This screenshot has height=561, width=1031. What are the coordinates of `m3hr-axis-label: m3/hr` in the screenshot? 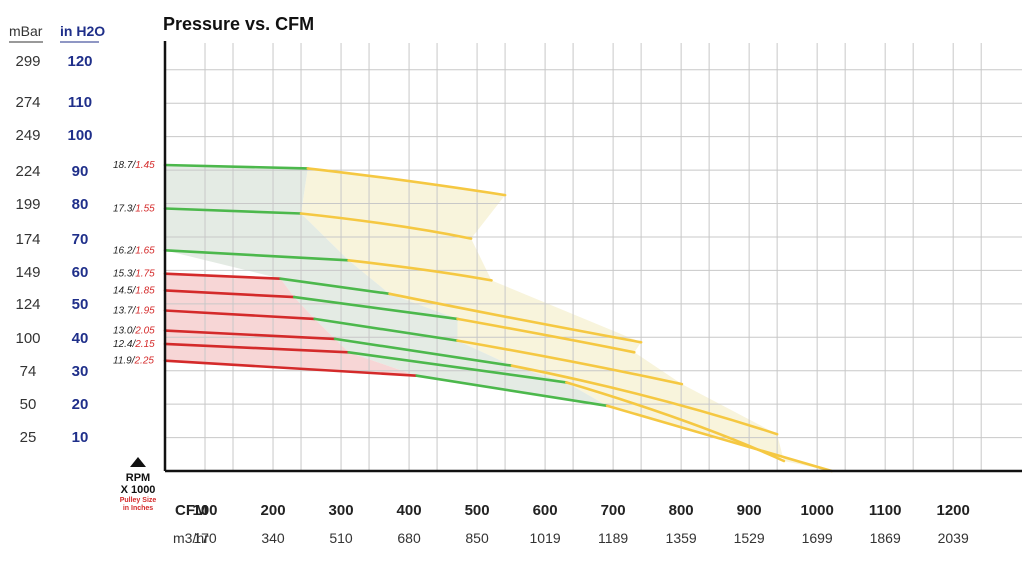 It's located at (191, 538).